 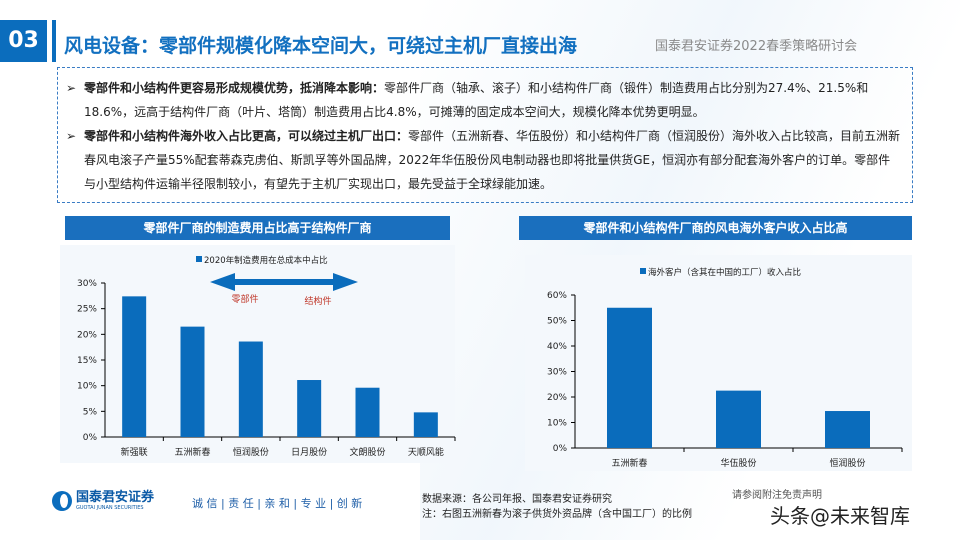 I want to click on y-tick-label: 5%, so click(x=90, y=412).